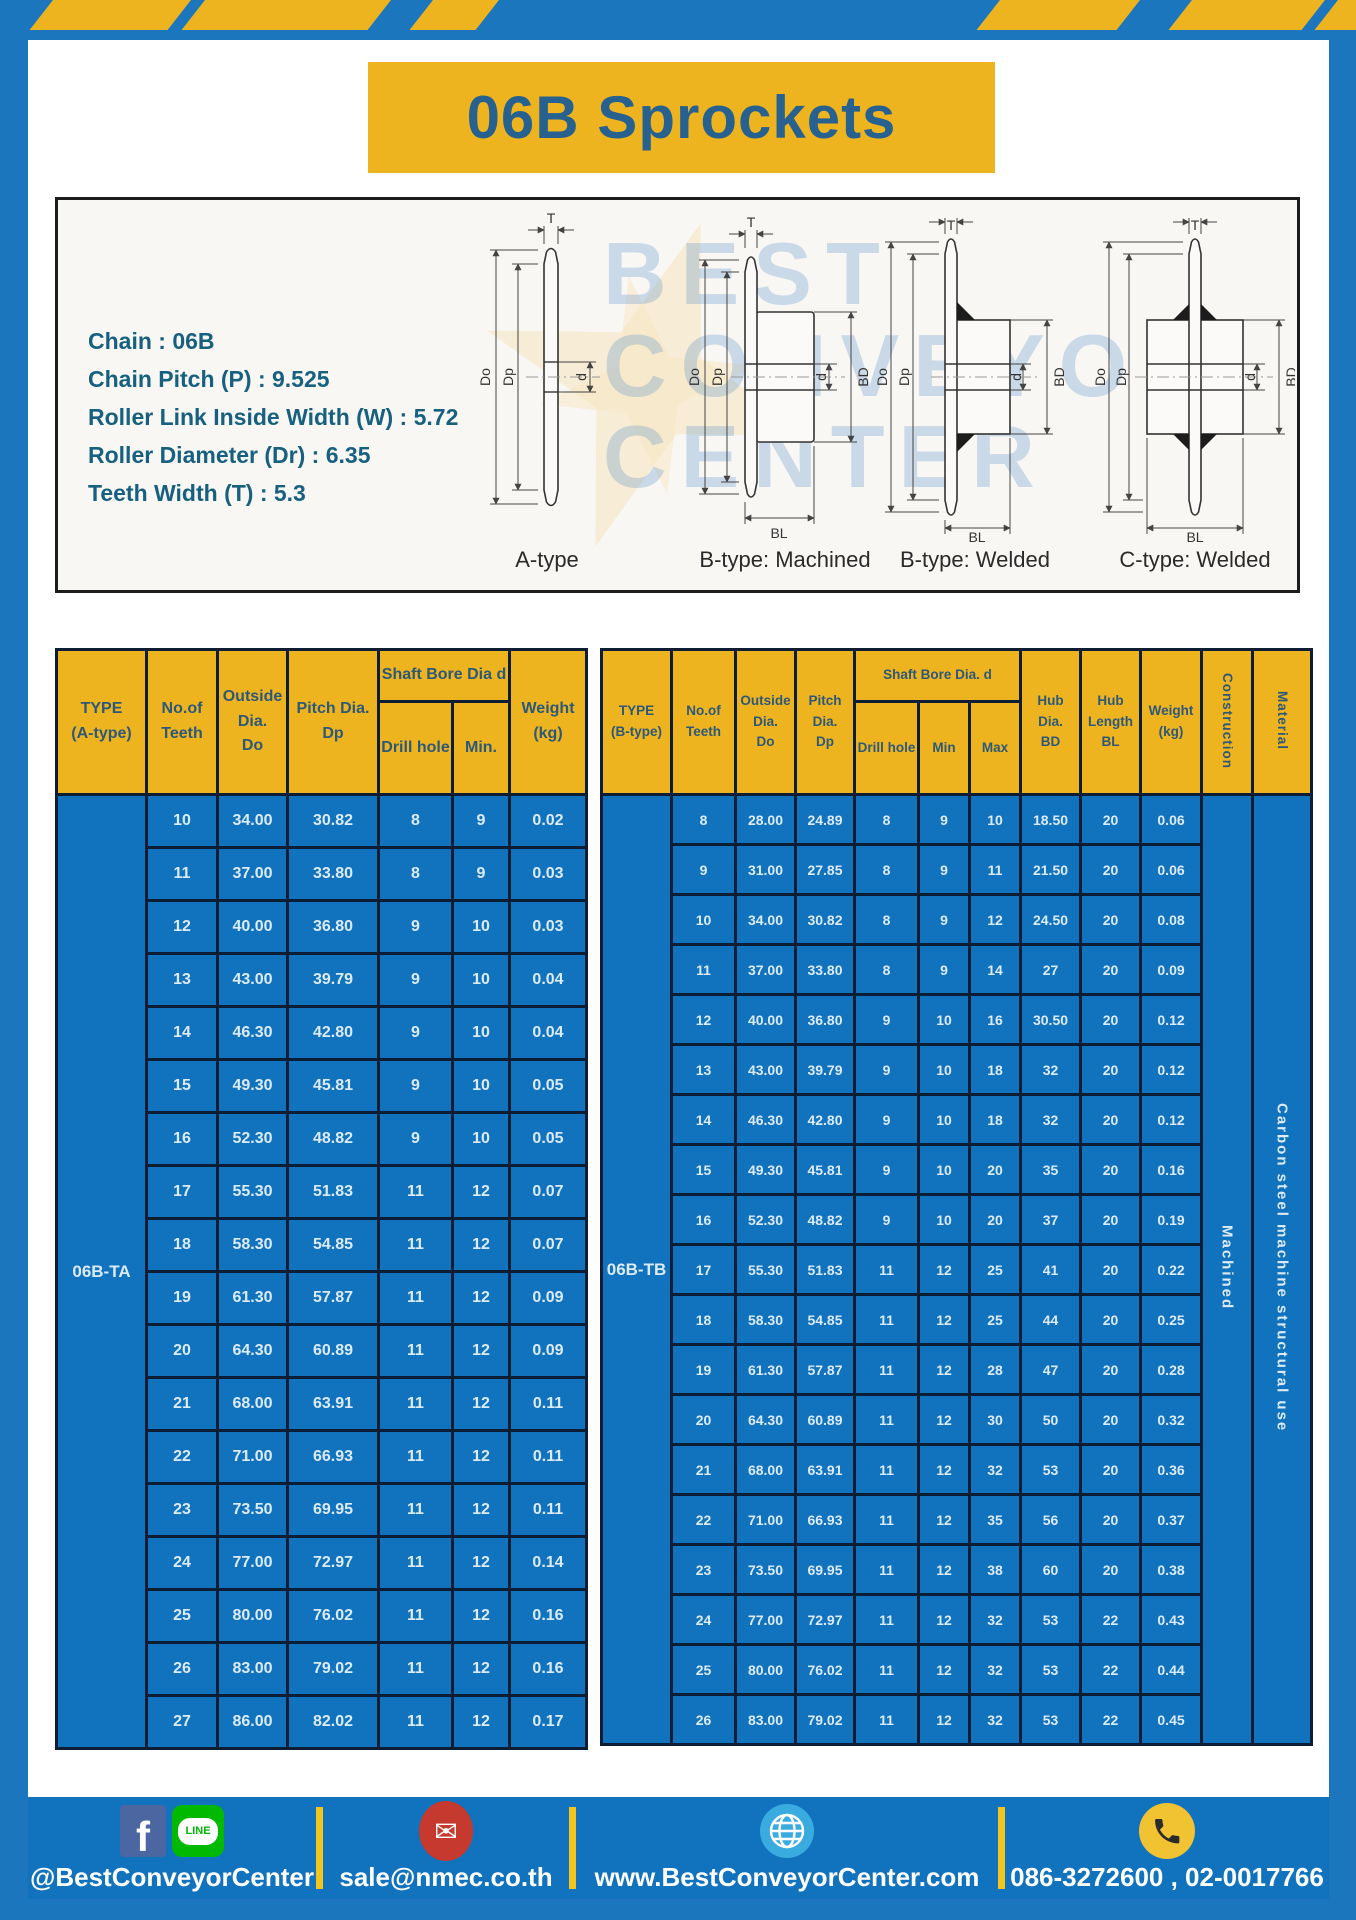 The height and width of the screenshot is (1920, 1356). What do you see at coordinates (765, 1269) in the screenshot?
I see `cell-outside-dia: 55.30` at bounding box center [765, 1269].